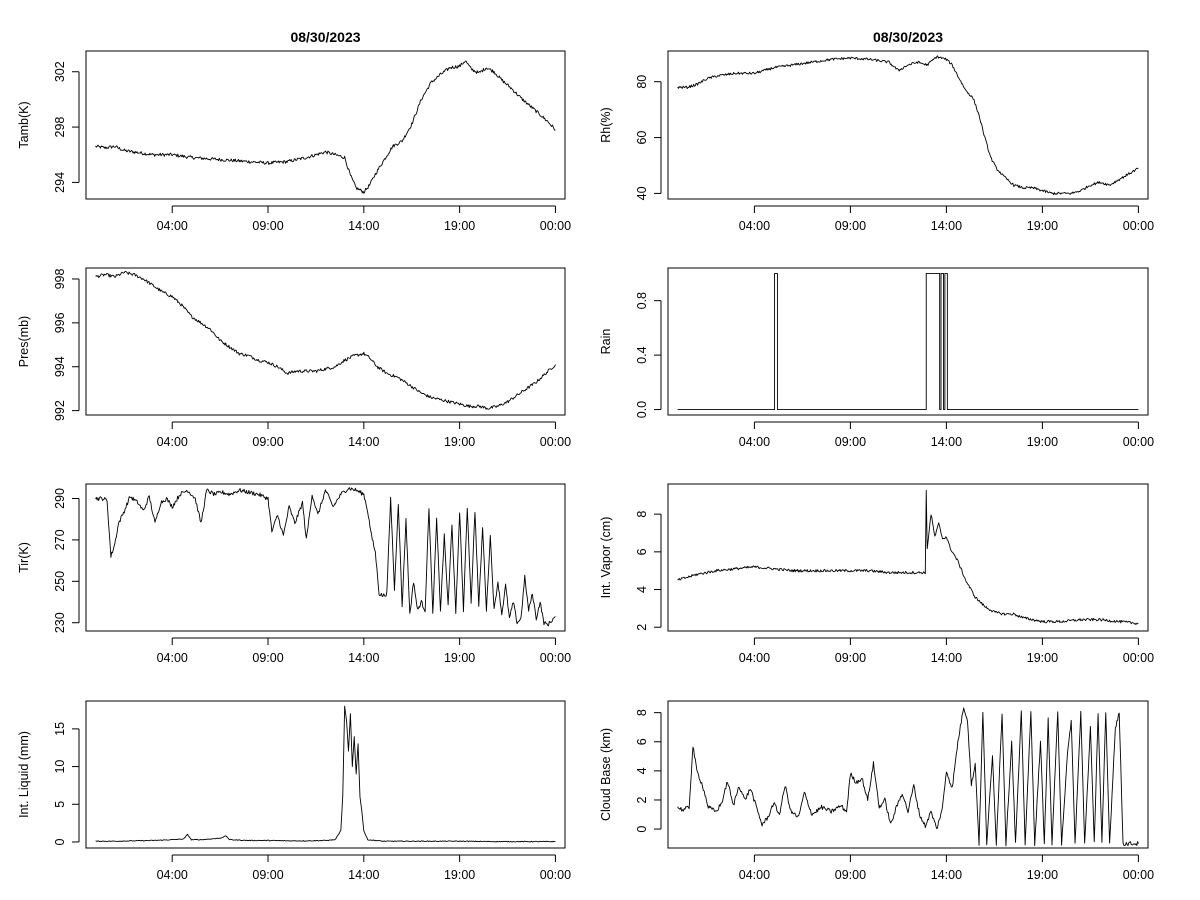  What do you see at coordinates (24, 124) in the screenshot?
I see `y-axis-label: Tamb(K)` at bounding box center [24, 124].